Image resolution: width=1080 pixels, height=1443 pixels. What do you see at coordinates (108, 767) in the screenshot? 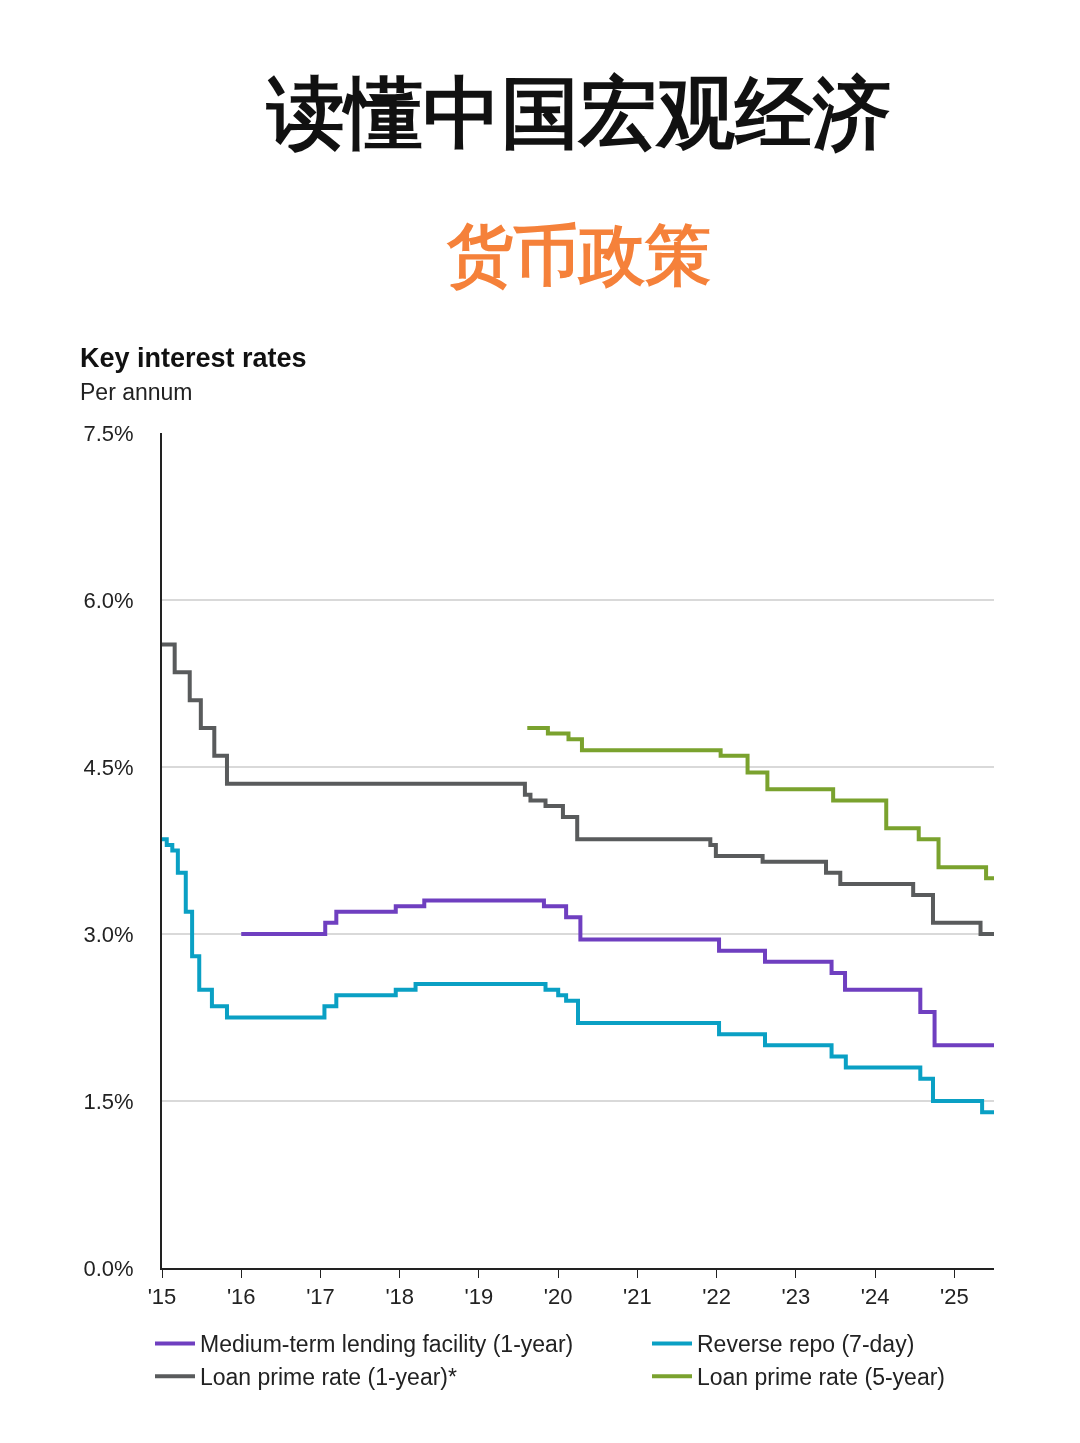
I see `y-tick-label: 4.5%` at bounding box center [108, 767].